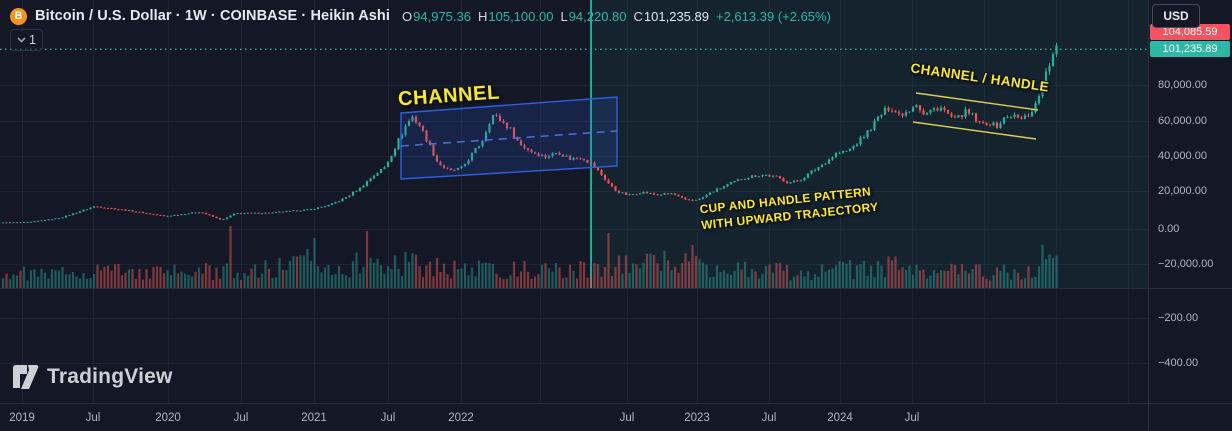 The height and width of the screenshot is (431, 1232). What do you see at coordinates (442, 16) in the screenshot?
I see `open-value: 94,975.36` at bounding box center [442, 16].